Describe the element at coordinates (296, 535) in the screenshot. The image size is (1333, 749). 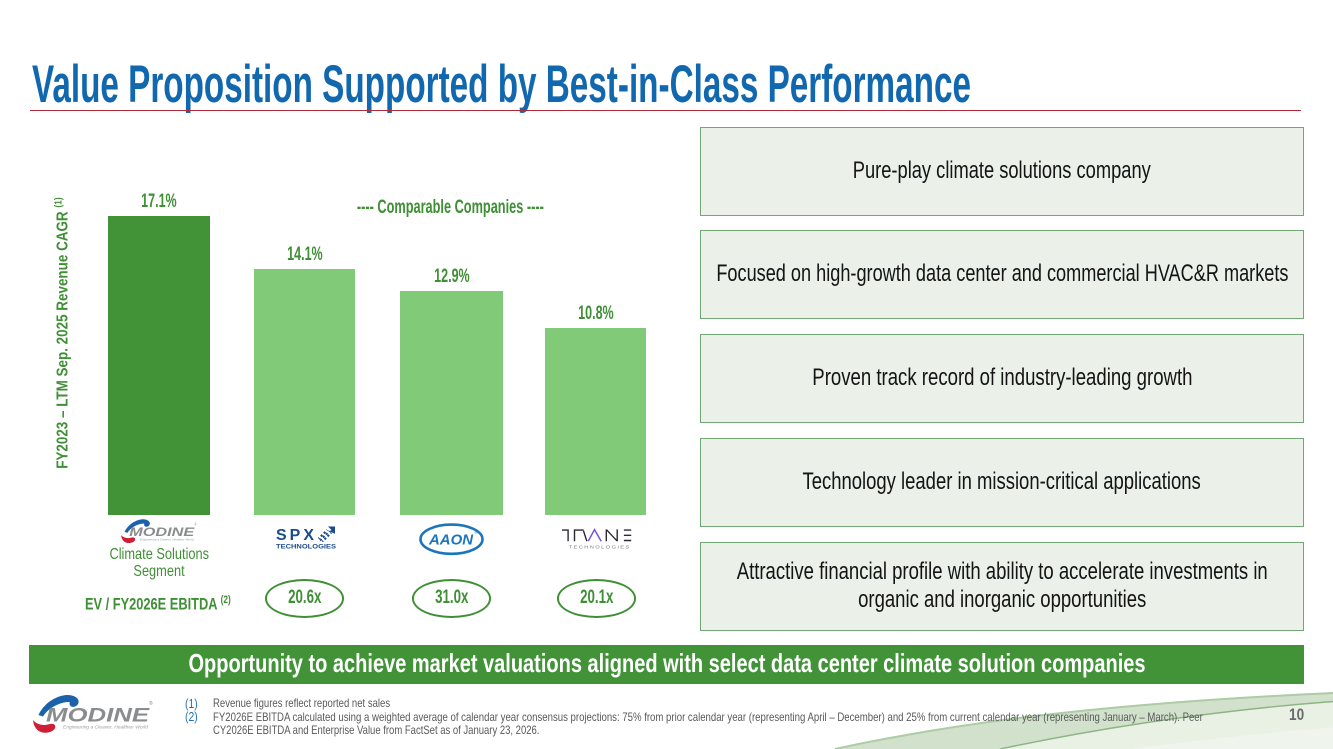
I see `svg-text: SPX` at that location.